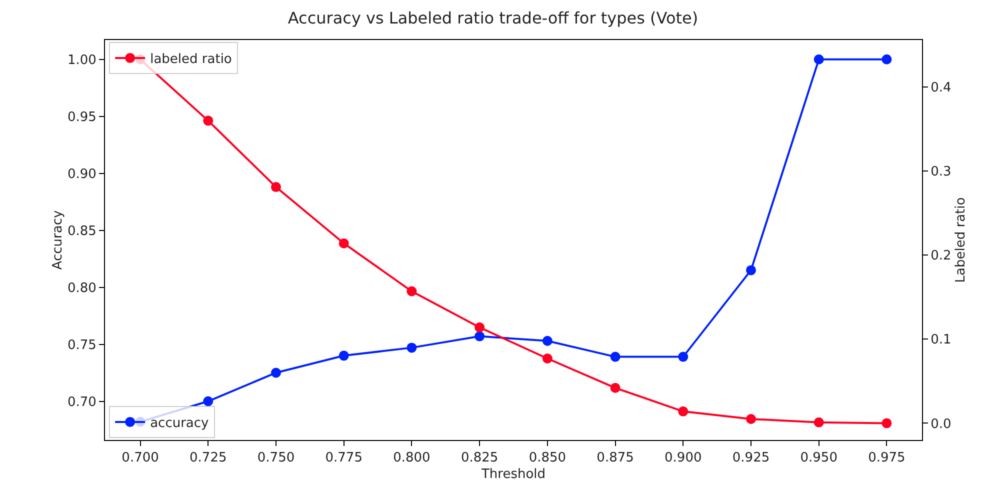 The width and height of the screenshot is (986, 499). Describe the element at coordinates (493, 18) in the screenshot. I see `chart-title: Accuracy vs Labeled ratio trade-off for types (Vote)` at that location.